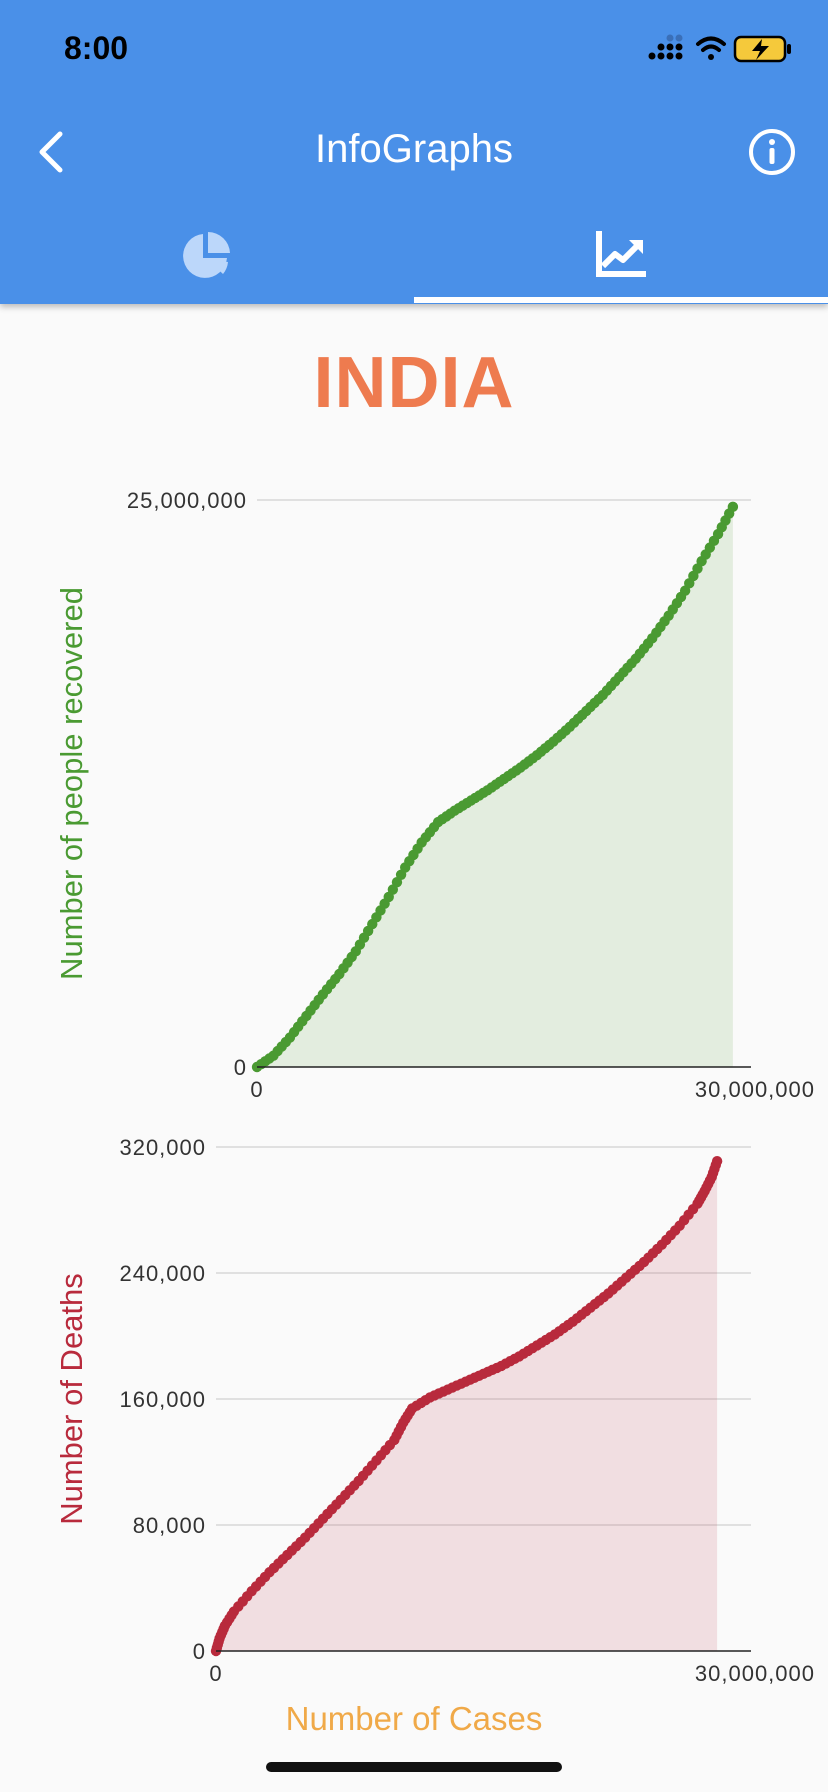 This screenshot has height=1792, width=828. Describe the element at coordinates (71, 783) in the screenshot. I see `y-axis-label: Number of people recovered` at that location.